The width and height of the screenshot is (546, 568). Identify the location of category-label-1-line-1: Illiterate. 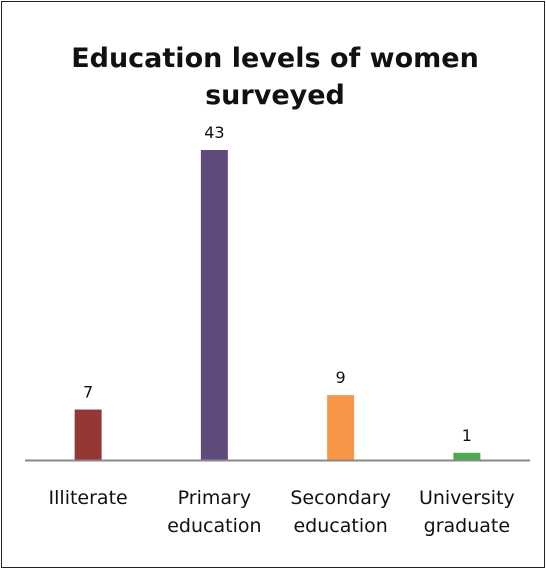
(88, 498).